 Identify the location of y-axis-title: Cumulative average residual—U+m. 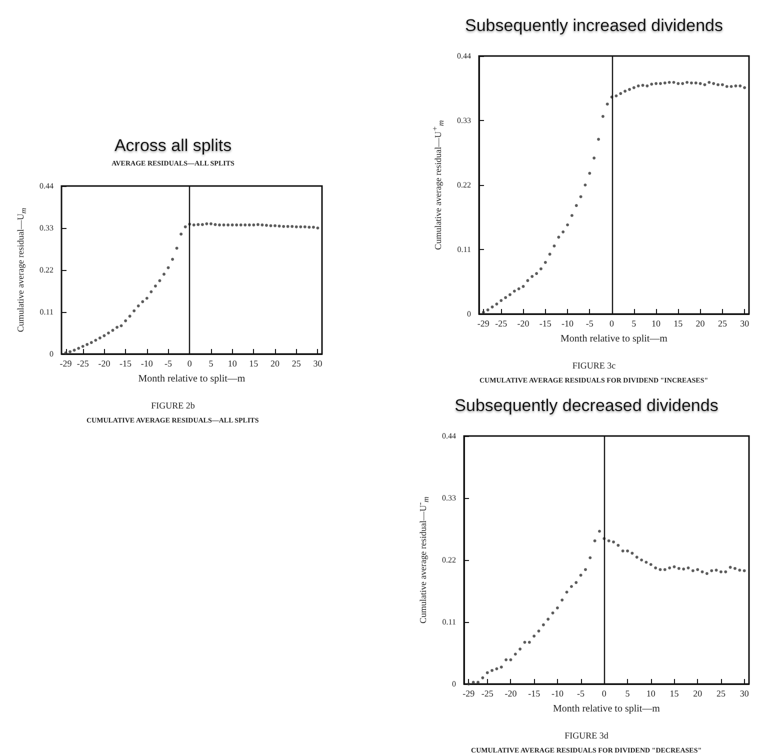
(438, 185).